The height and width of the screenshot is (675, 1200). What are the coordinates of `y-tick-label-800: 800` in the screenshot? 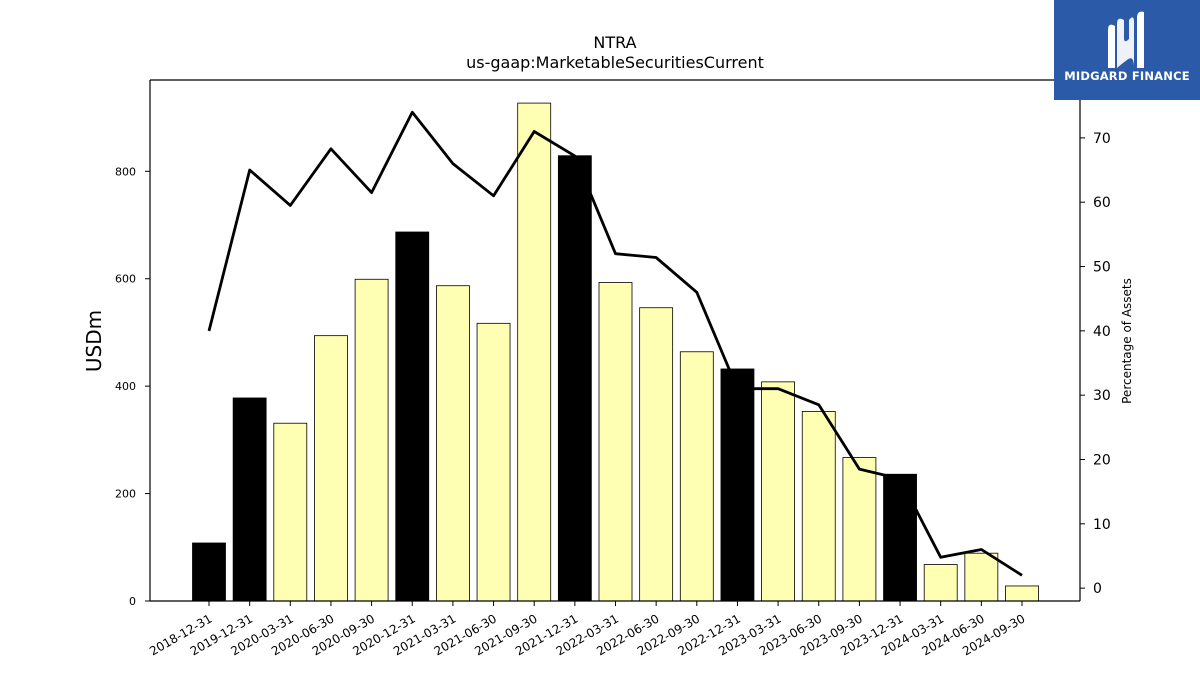 It's located at (125, 171).